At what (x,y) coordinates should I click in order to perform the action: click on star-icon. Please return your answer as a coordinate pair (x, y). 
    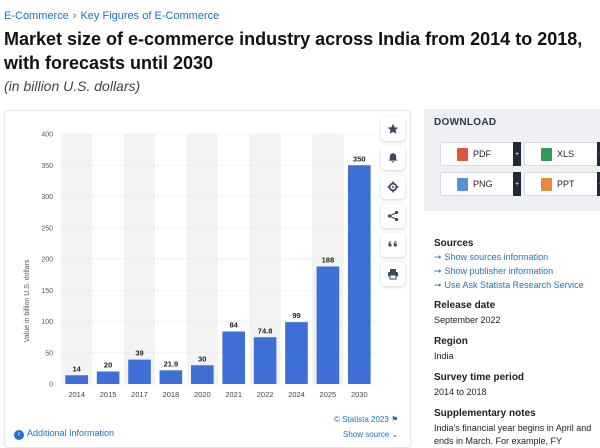
    Looking at the image, I should click on (393, 128).